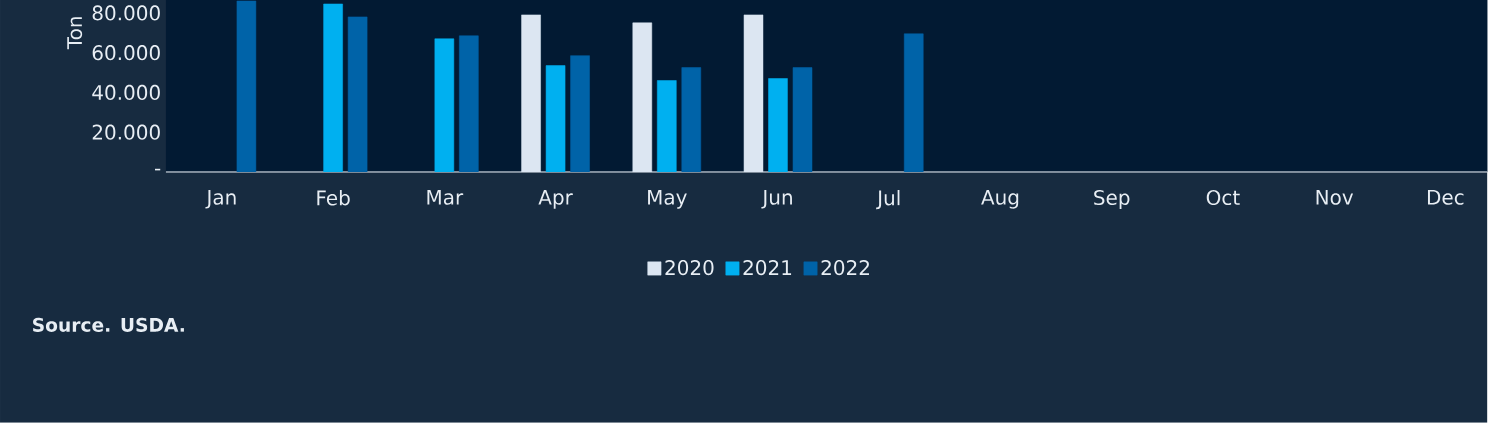  I want to click on y-tick-label: -, so click(157, 169).